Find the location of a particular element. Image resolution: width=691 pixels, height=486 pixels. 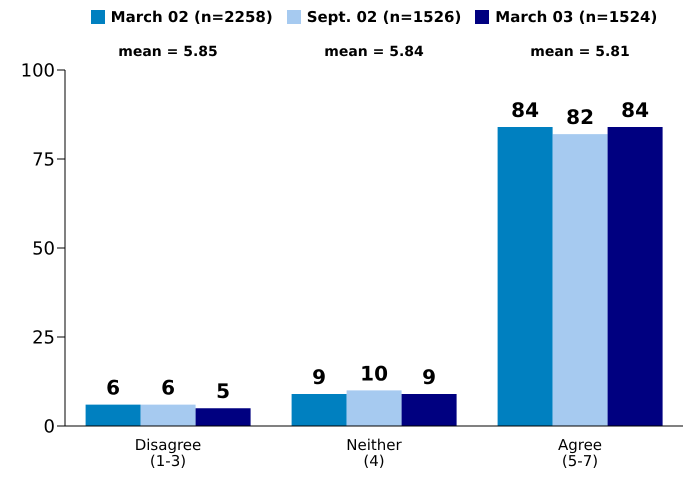

data-label: 5 is located at coordinates (223, 391).